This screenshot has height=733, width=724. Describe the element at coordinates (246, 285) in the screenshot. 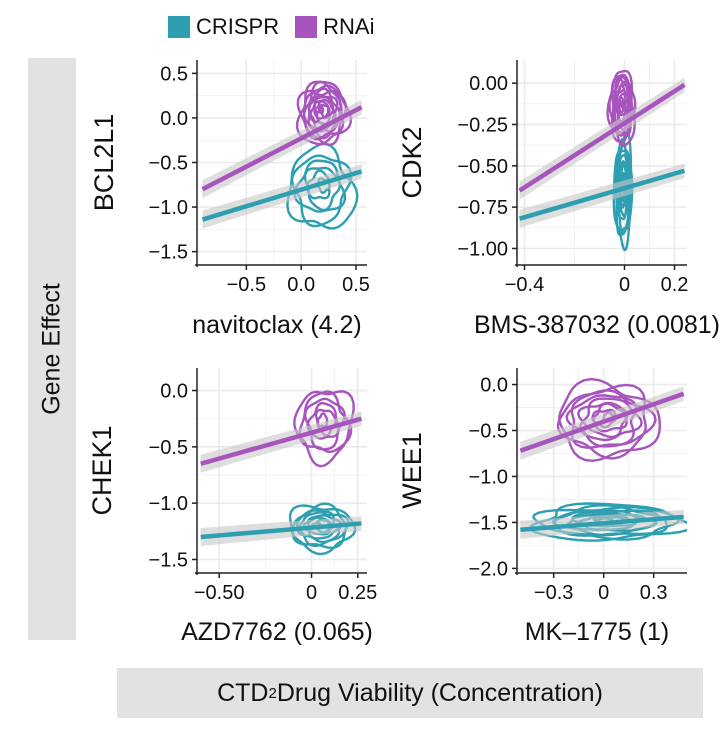

I see `x-tick-label: −0.5` at that location.